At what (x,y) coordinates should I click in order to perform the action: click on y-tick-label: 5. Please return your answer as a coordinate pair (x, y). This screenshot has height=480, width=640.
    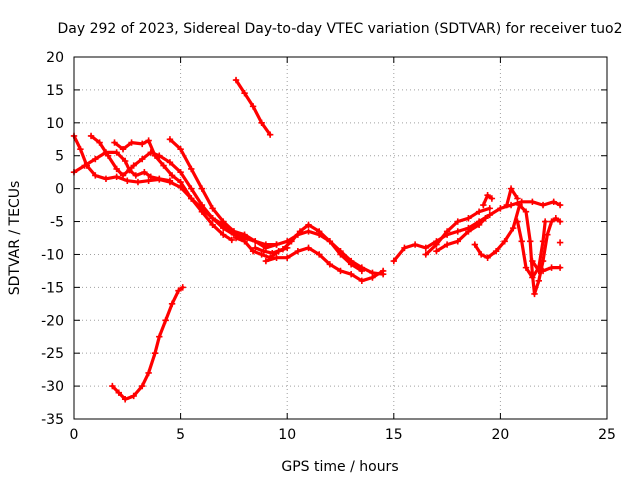
    Looking at the image, I should click on (59, 157).